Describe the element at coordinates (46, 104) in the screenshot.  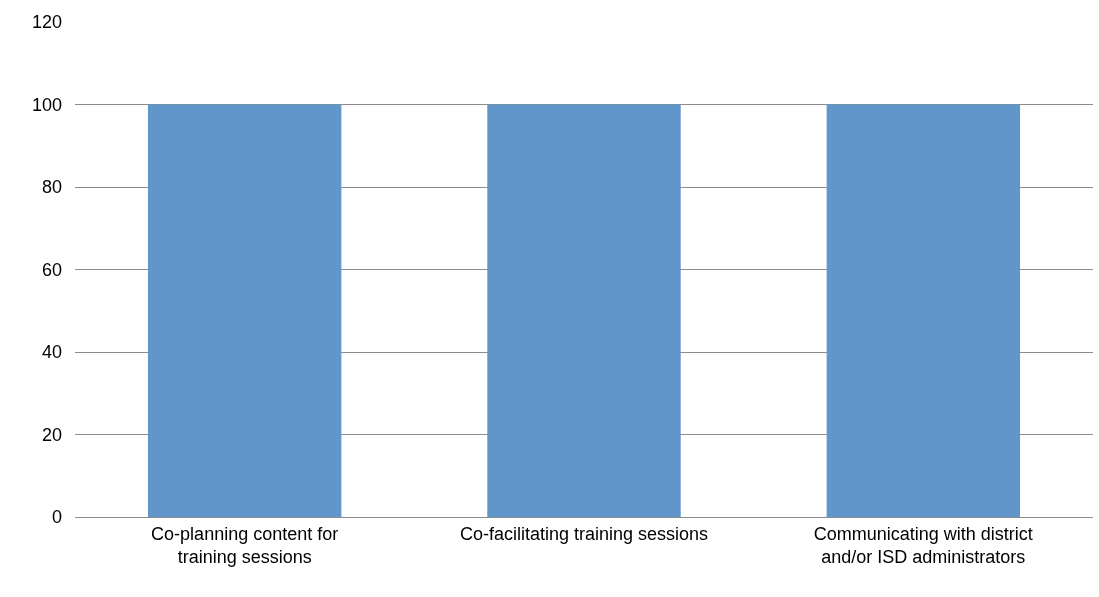
I see `y-tick-label: 100` at that location.